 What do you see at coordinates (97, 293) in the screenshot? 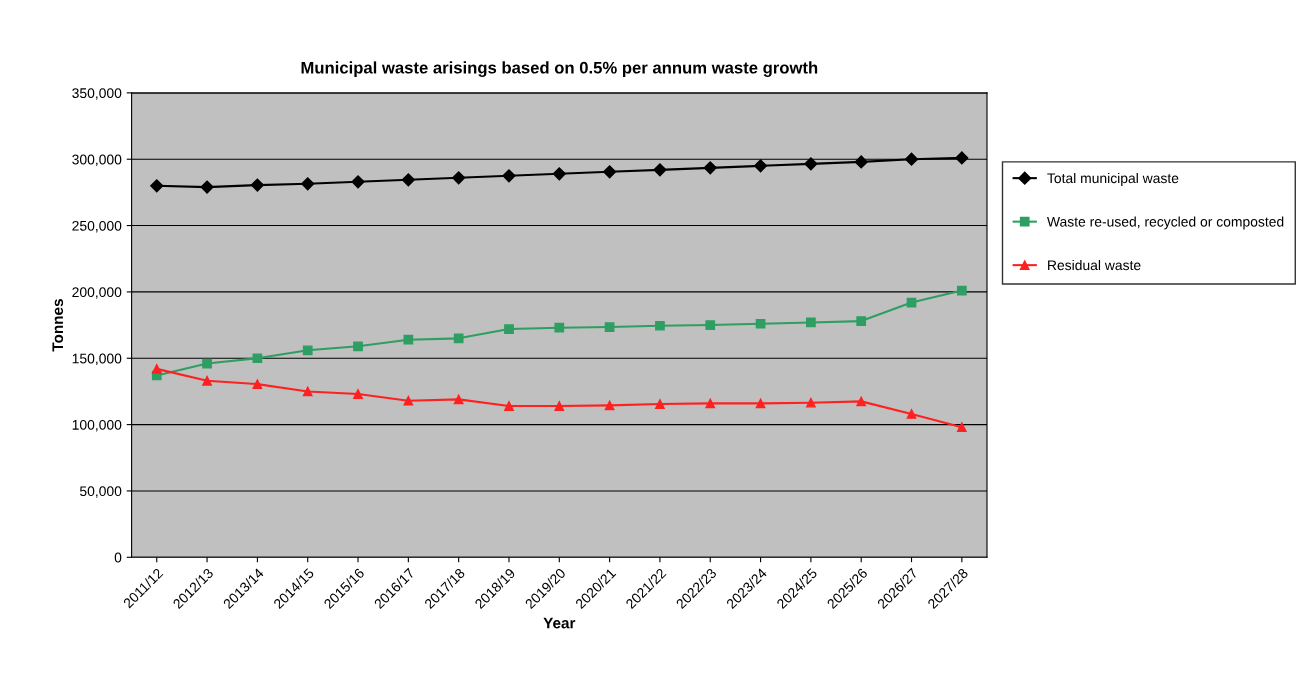
I see `y-tick-label: 200,000` at bounding box center [97, 293].